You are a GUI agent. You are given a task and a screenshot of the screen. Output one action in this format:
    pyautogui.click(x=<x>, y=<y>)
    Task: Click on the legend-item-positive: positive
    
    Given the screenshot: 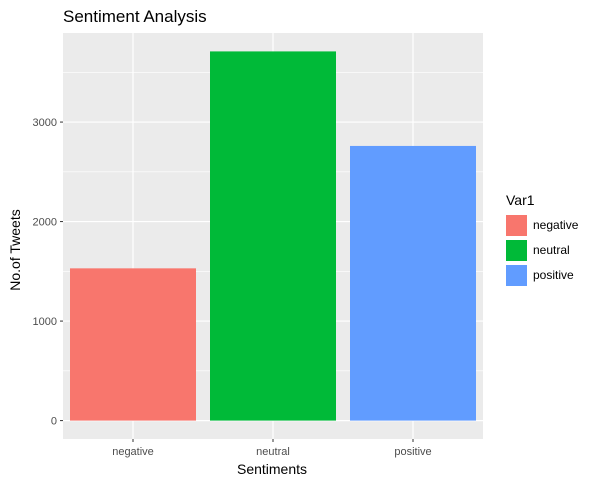 What is the action you would take?
    pyautogui.click(x=542, y=275)
    